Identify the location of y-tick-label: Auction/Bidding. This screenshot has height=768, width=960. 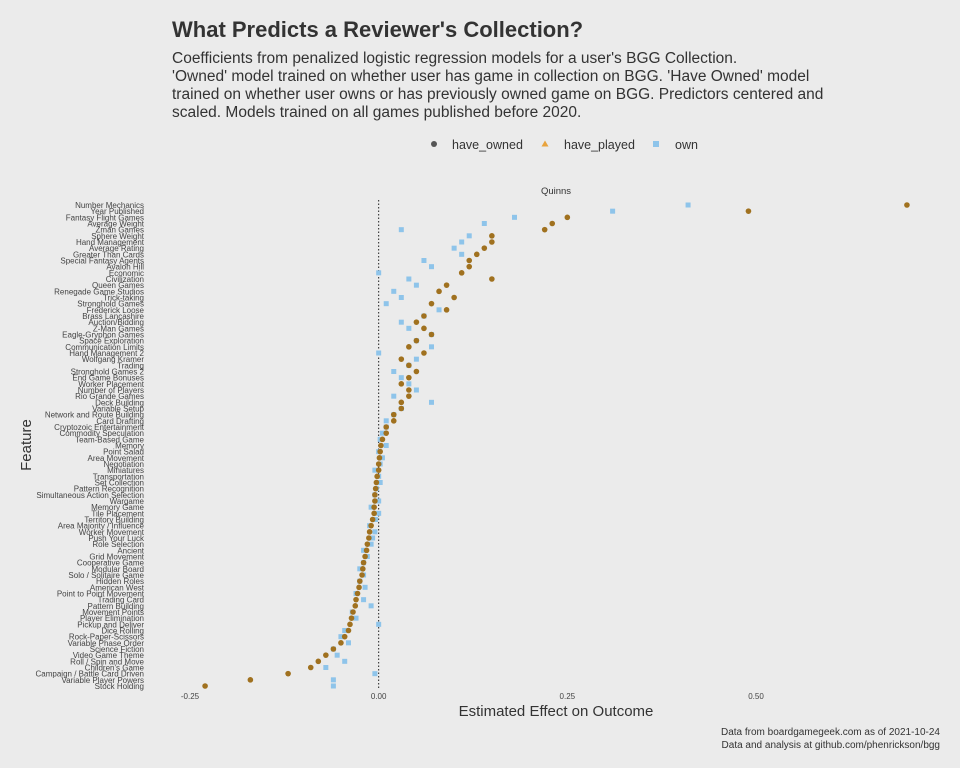
(116, 322).